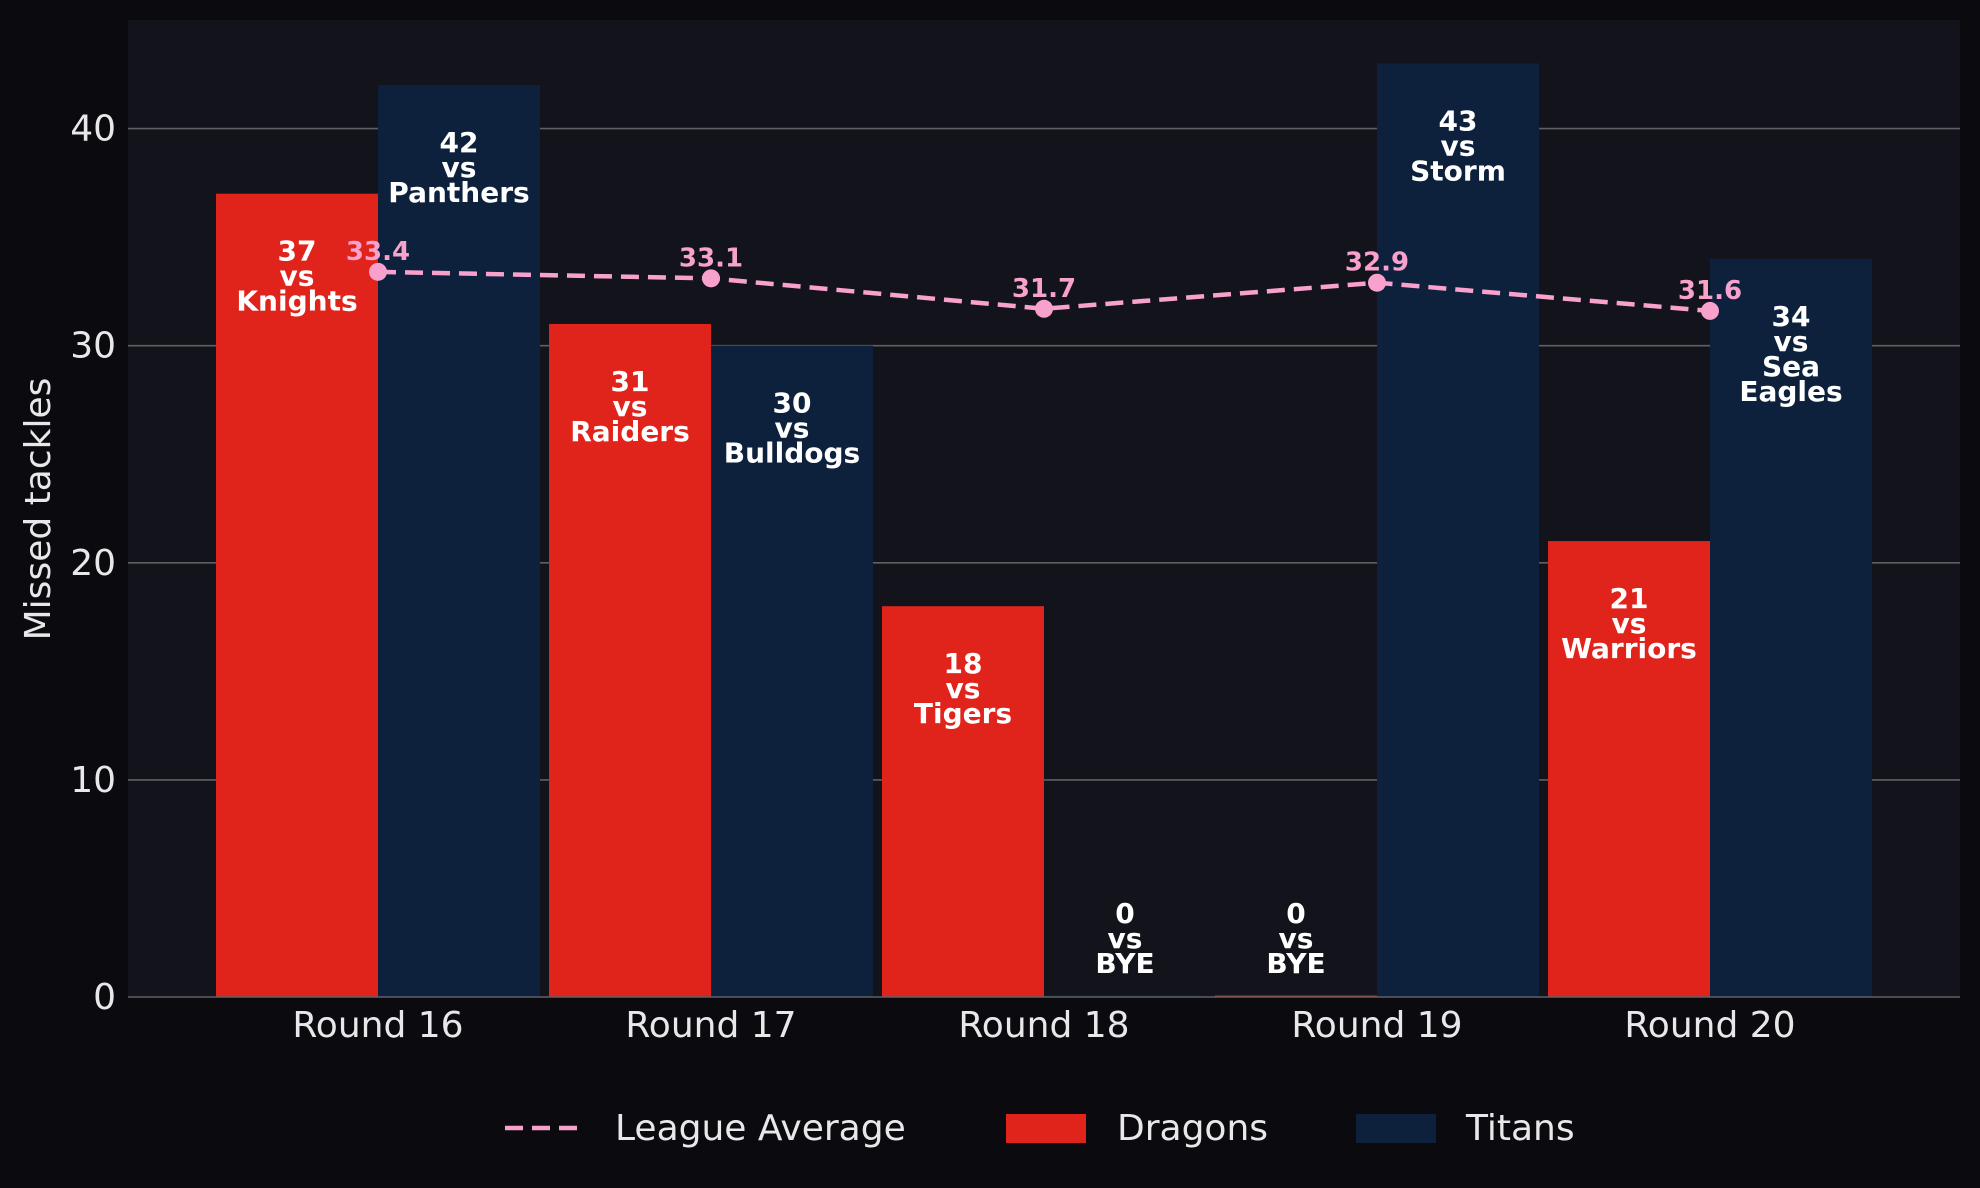 The image size is (1980, 1188). I want to click on bar-label-titans-4: 43 vs Storm, so click(1458, 145).